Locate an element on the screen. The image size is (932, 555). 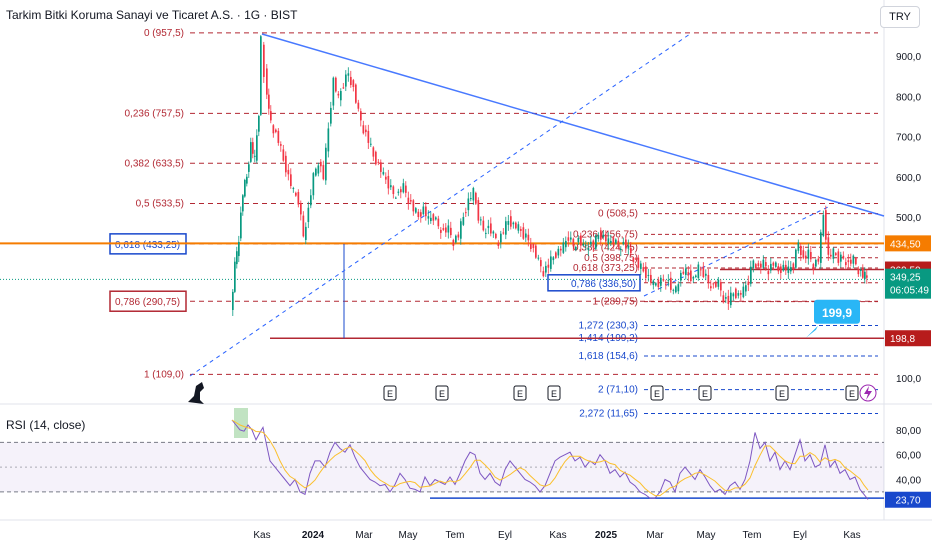
price-tick-label: 500,0 is located at coordinates (908, 218).